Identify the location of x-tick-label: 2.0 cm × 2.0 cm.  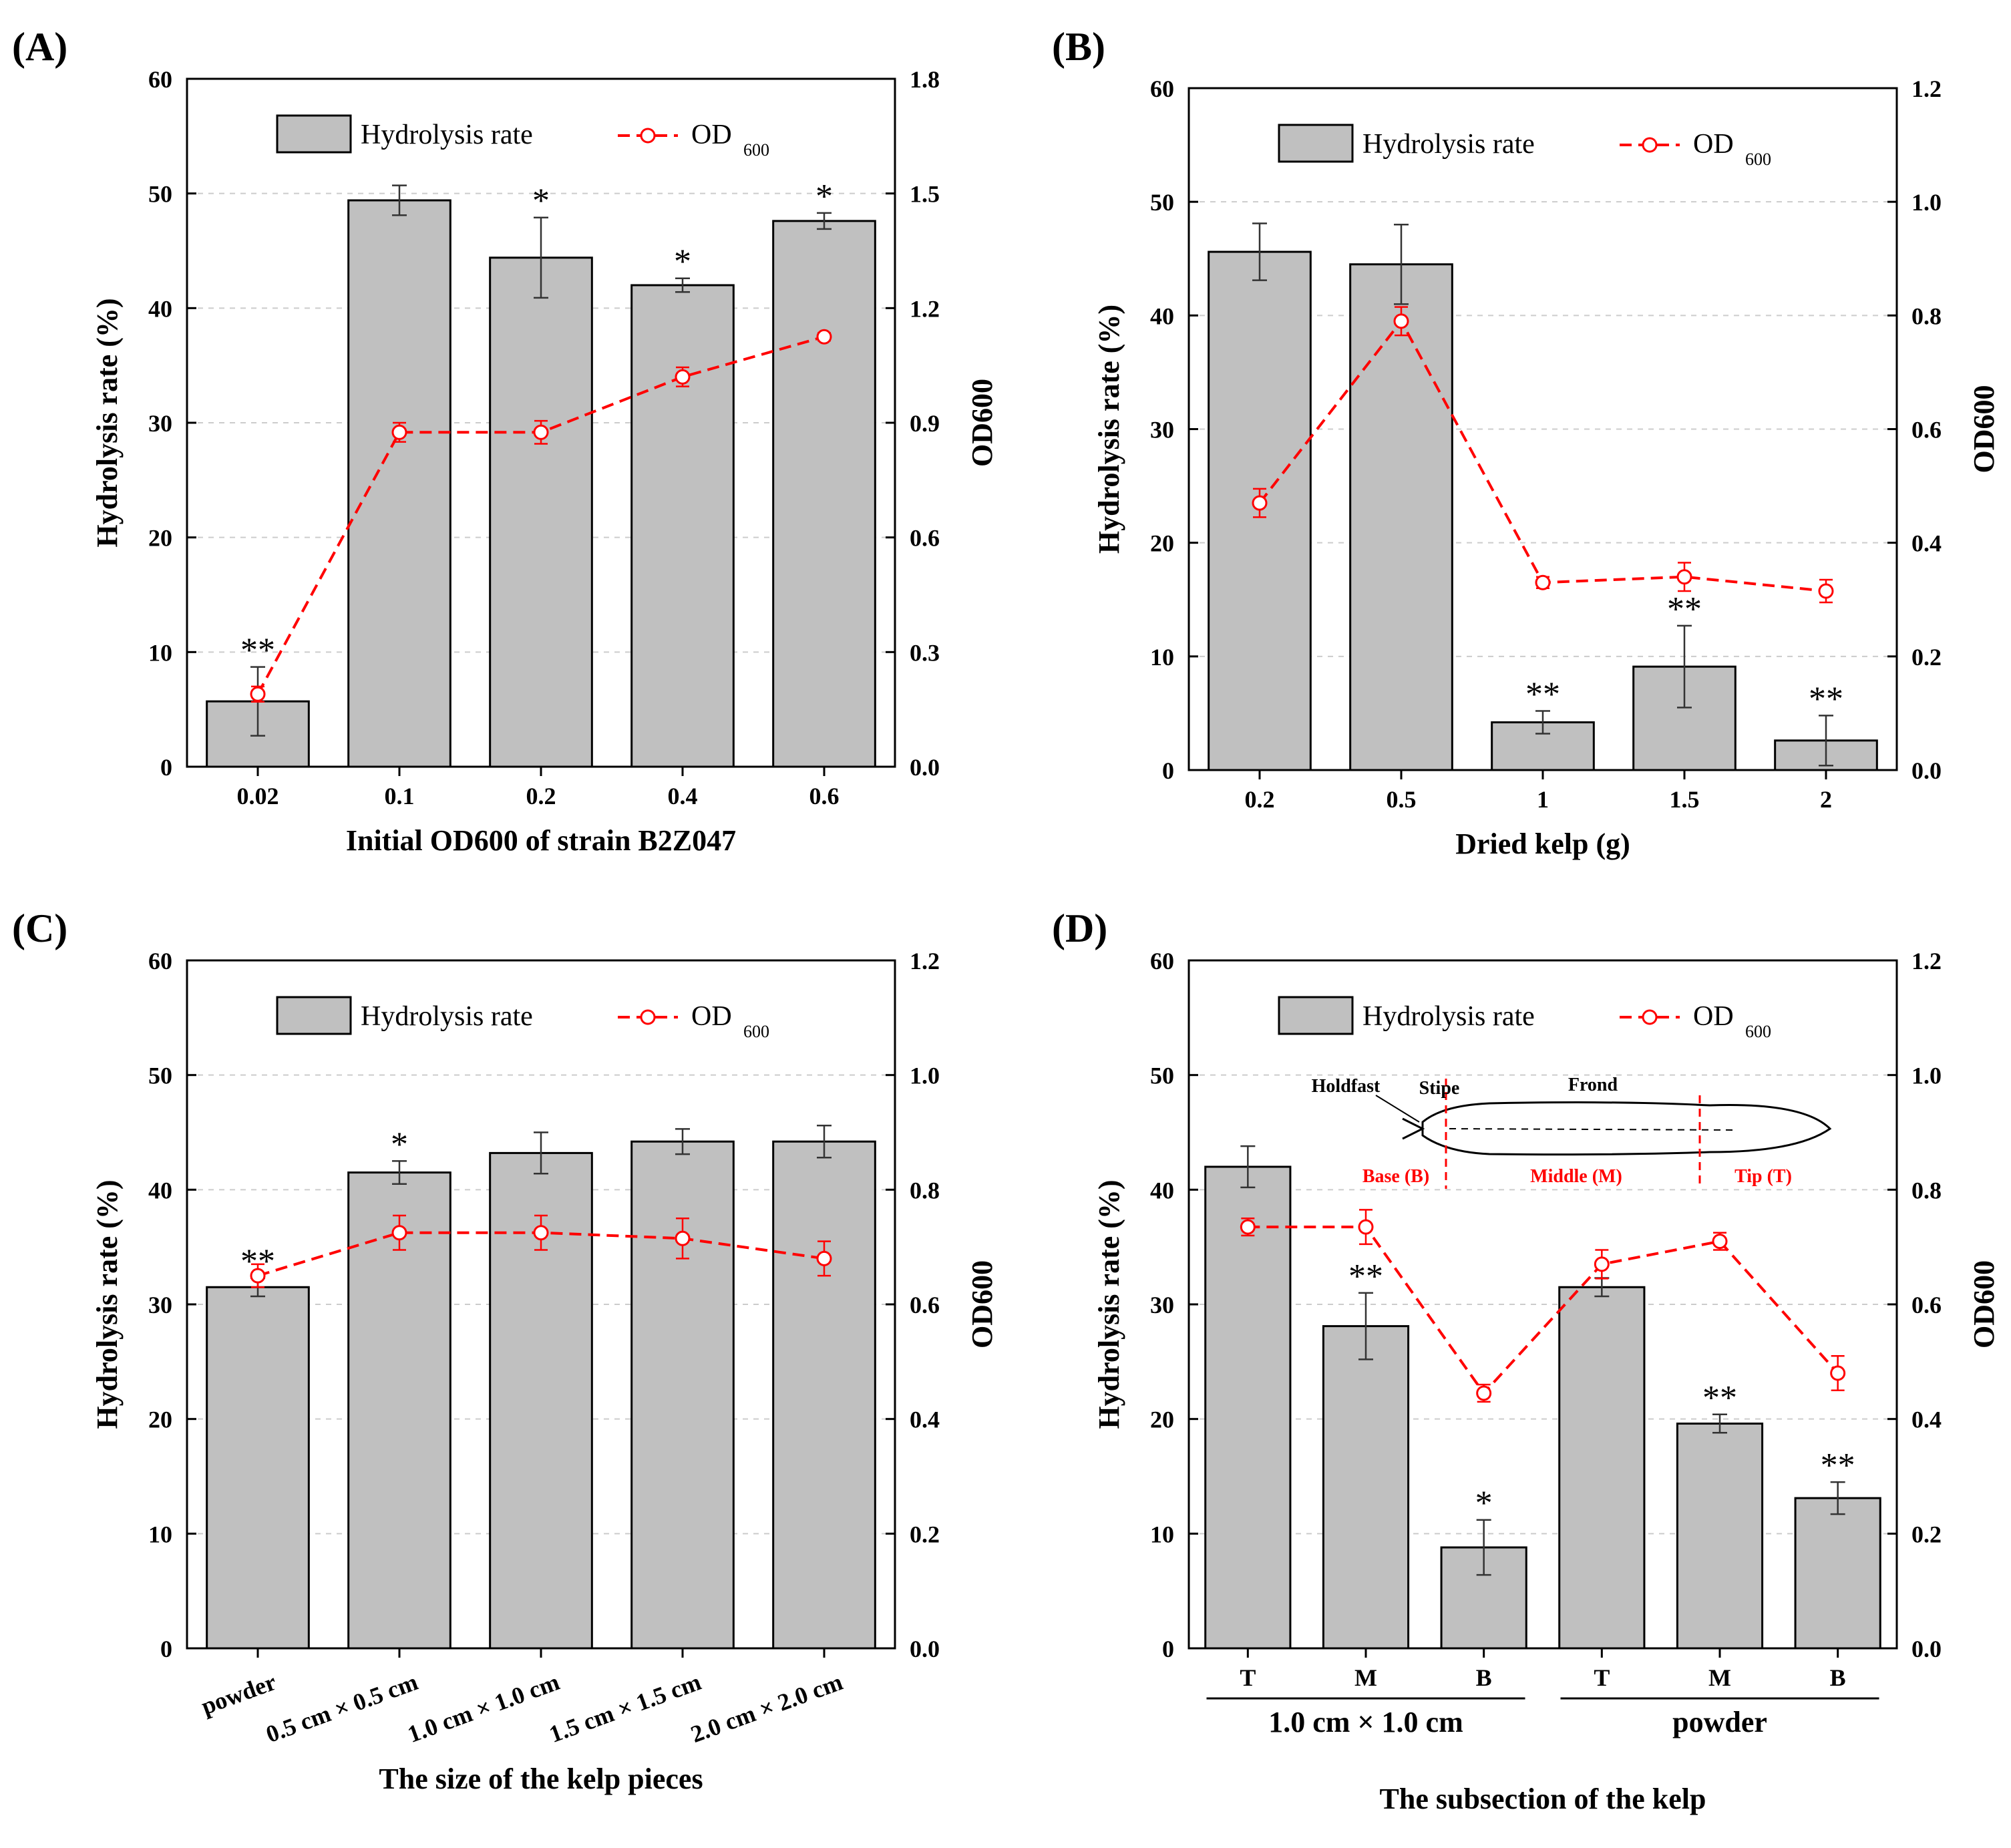
(766, 1708).